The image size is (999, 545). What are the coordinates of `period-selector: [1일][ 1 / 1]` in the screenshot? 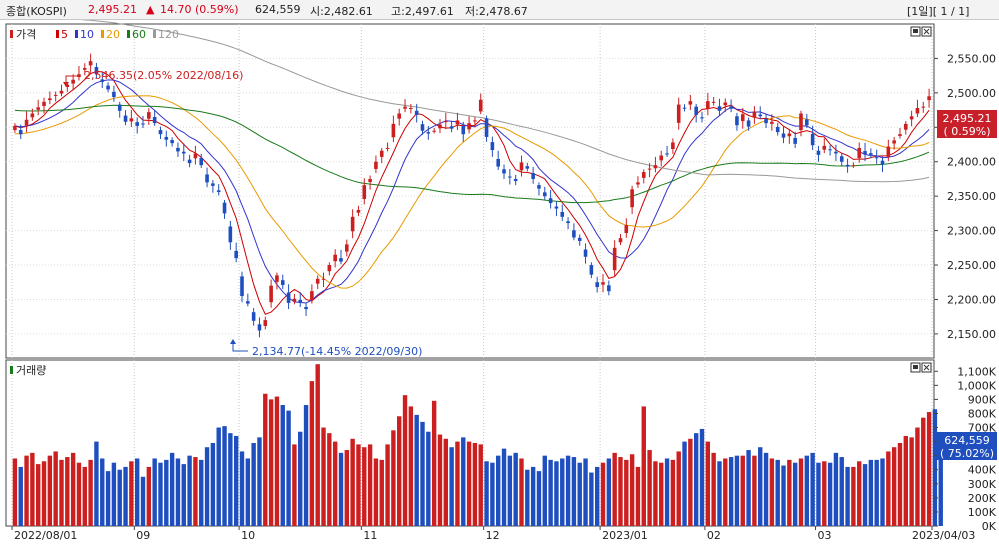 It's located at (938, 11).